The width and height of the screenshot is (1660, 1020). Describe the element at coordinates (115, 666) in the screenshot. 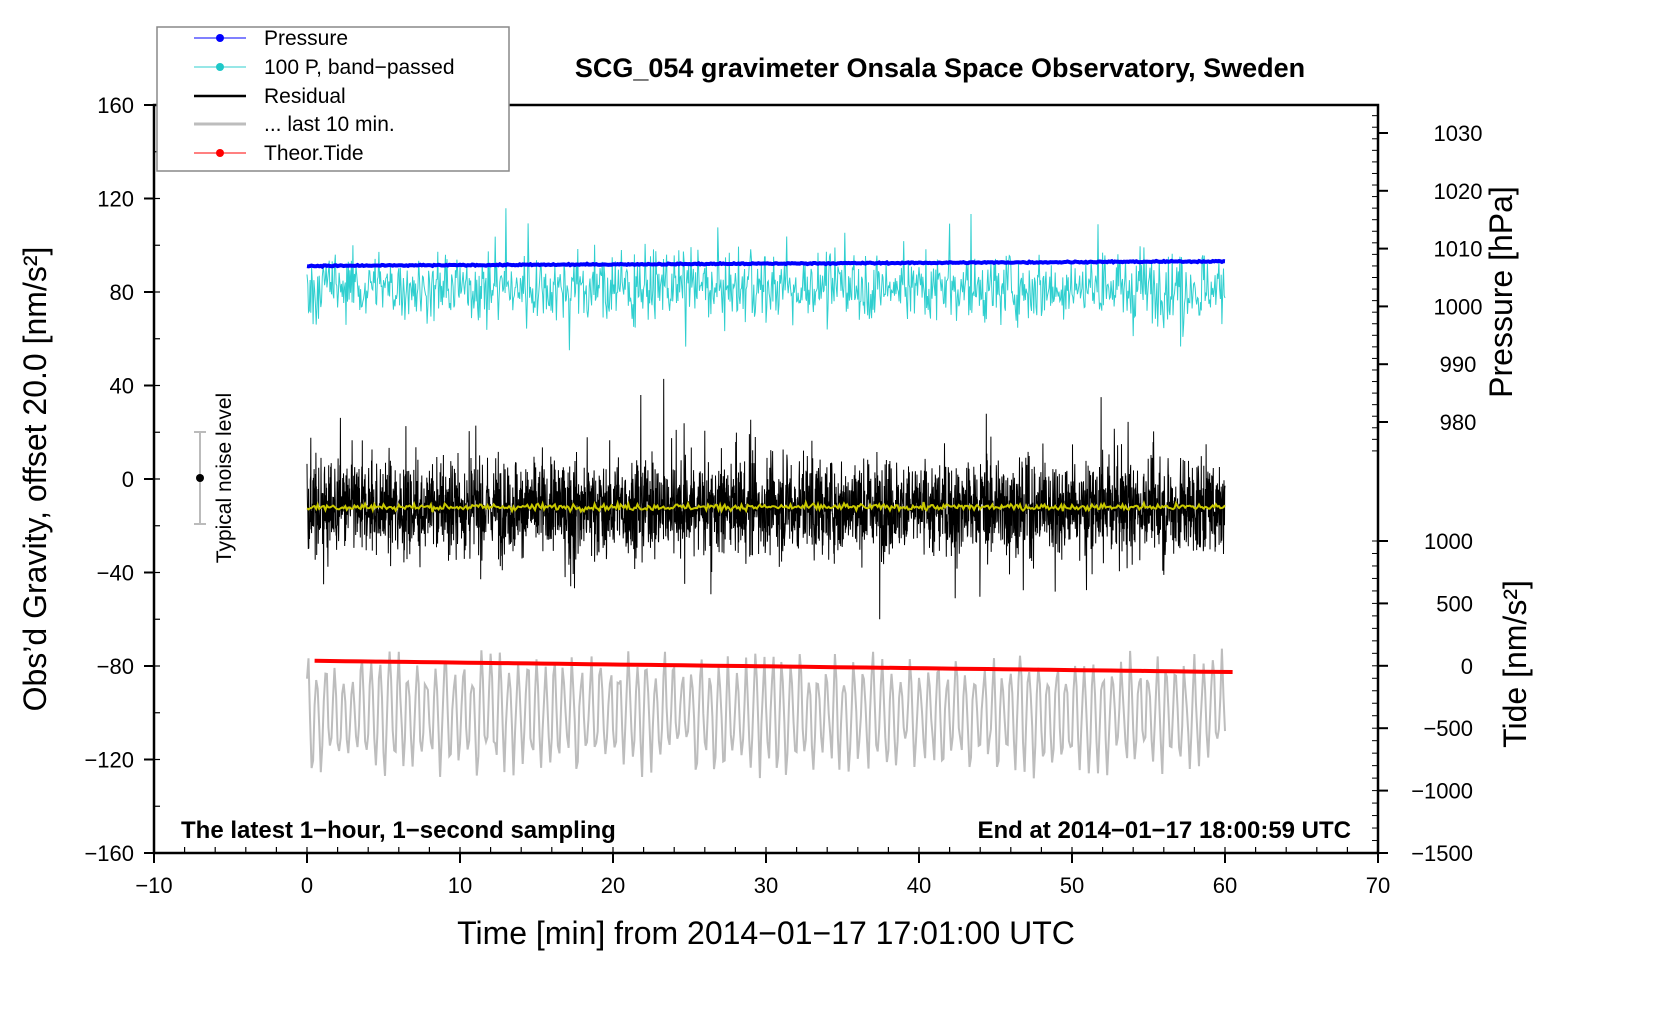

I see `y-tick-label: −80` at that location.